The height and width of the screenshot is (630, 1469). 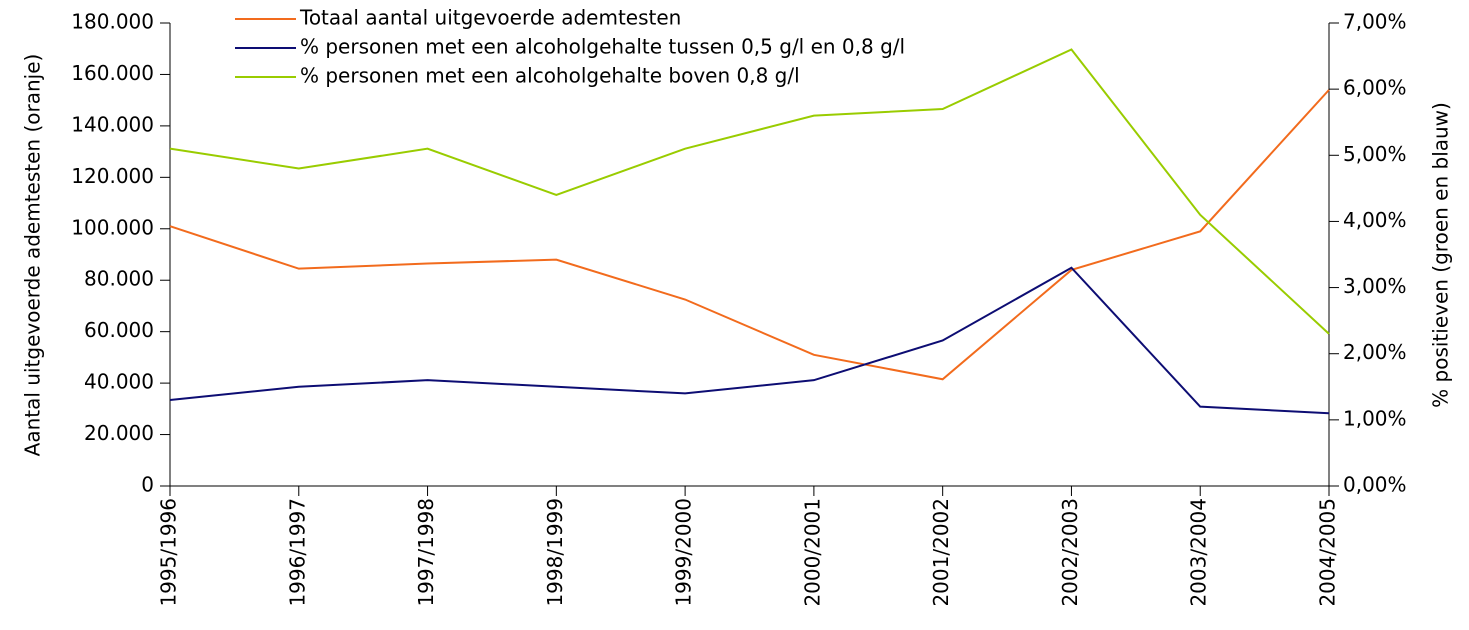 I want to click on y-tick-label: 80.000, so click(x=119, y=279).